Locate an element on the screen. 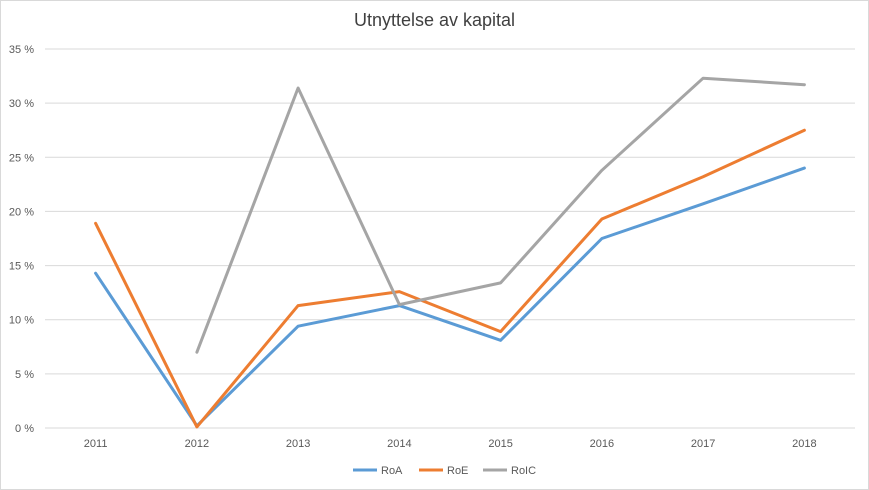 The width and height of the screenshot is (869, 490). y-axis-ticks: 0 % 5 % 10 % 15 % 20 % 25 % 30 % 35 % is located at coordinates (21, 239).